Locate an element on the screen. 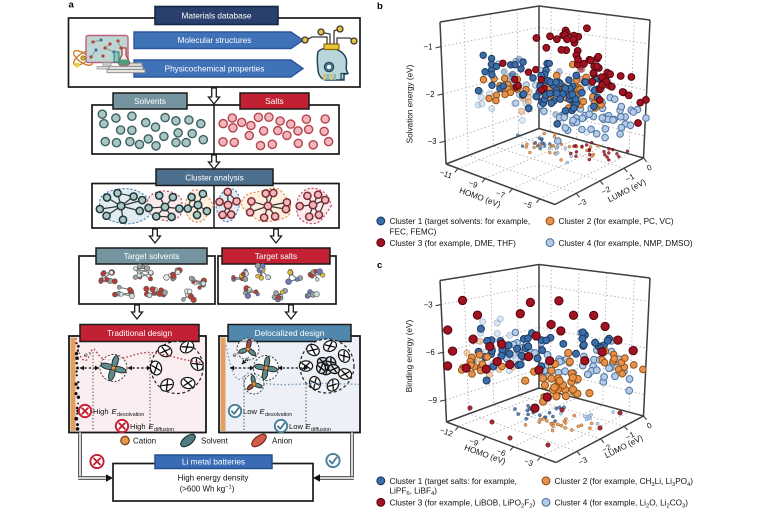  svg-text:Cluster 2 (for example, PC, VC: Cluster 2 (for example, PC, VC) is located at coordinates (616, 221).